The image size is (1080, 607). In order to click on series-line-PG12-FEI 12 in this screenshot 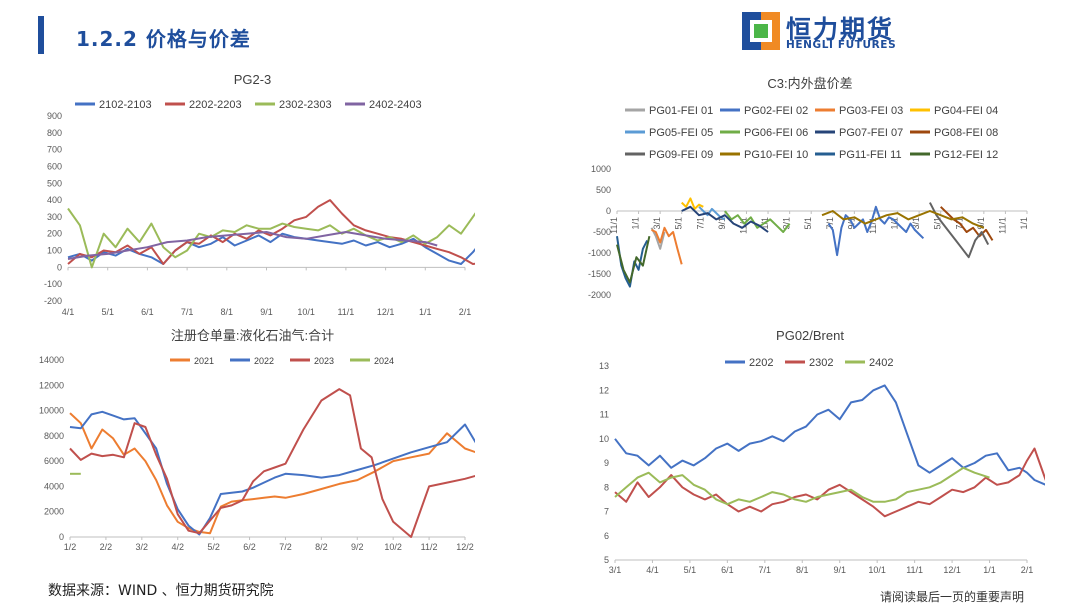, I will do `click(633, 259)`.